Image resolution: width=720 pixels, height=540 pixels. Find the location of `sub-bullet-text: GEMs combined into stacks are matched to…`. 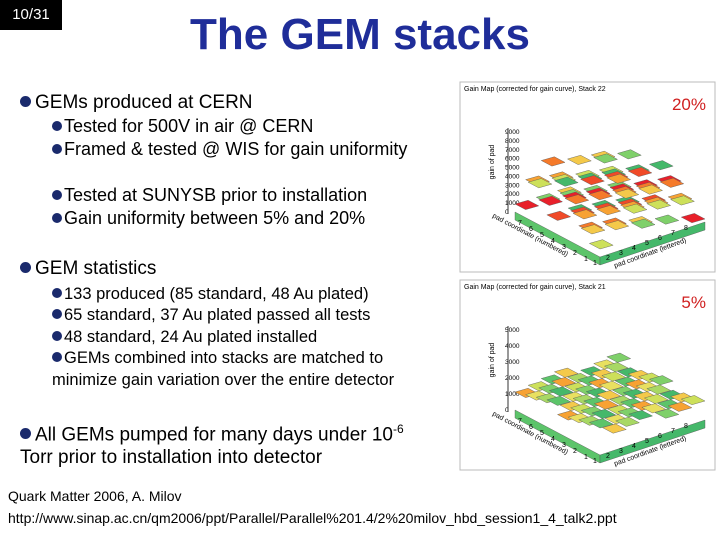

sub-bullet-text: GEMs combined into stacks are matched to… is located at coordinates (223, 369).